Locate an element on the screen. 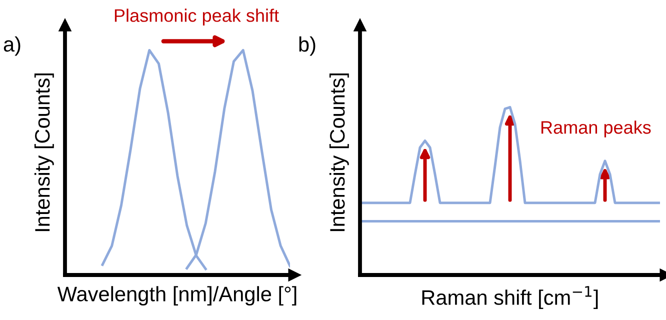  x-axis-title: Wavelength [nm]/Angle [°] is located at coordinates (176, 296).